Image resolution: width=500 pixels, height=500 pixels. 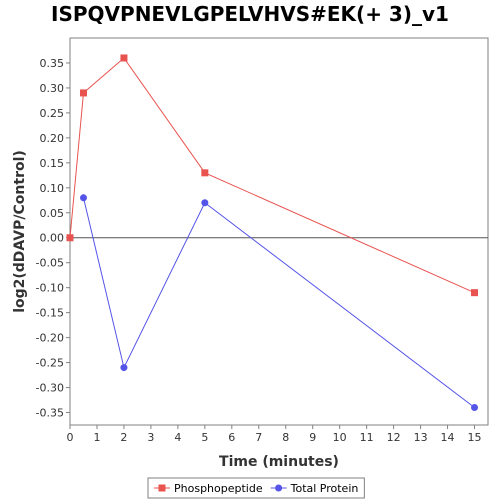 I want to click on x-tick-label: 1, so click(x=96, y=437).